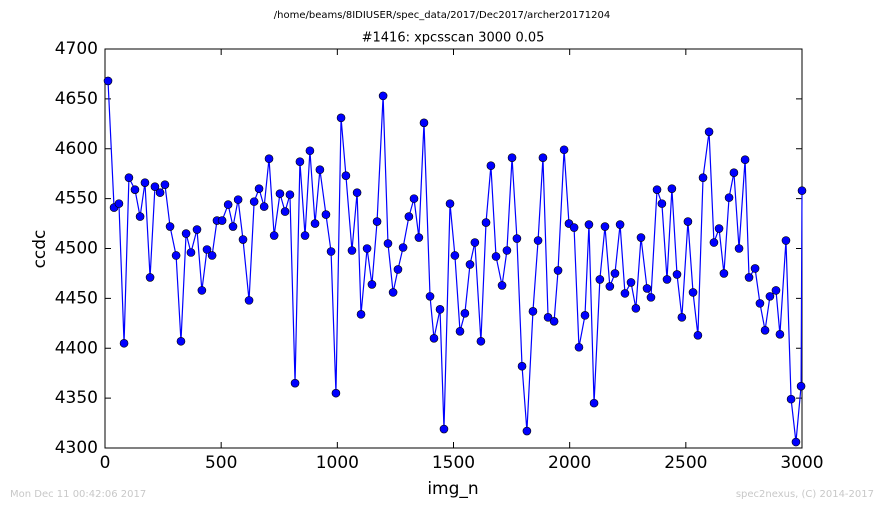  I want to click on y-tick-label: 4650, so click(76, 99).